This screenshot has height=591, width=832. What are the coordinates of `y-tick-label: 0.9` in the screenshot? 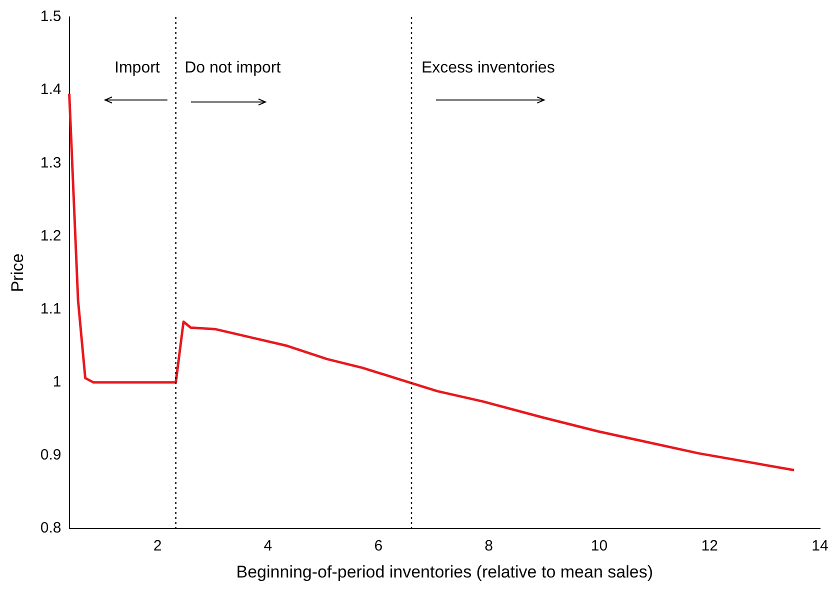 It's located at (51, 455).